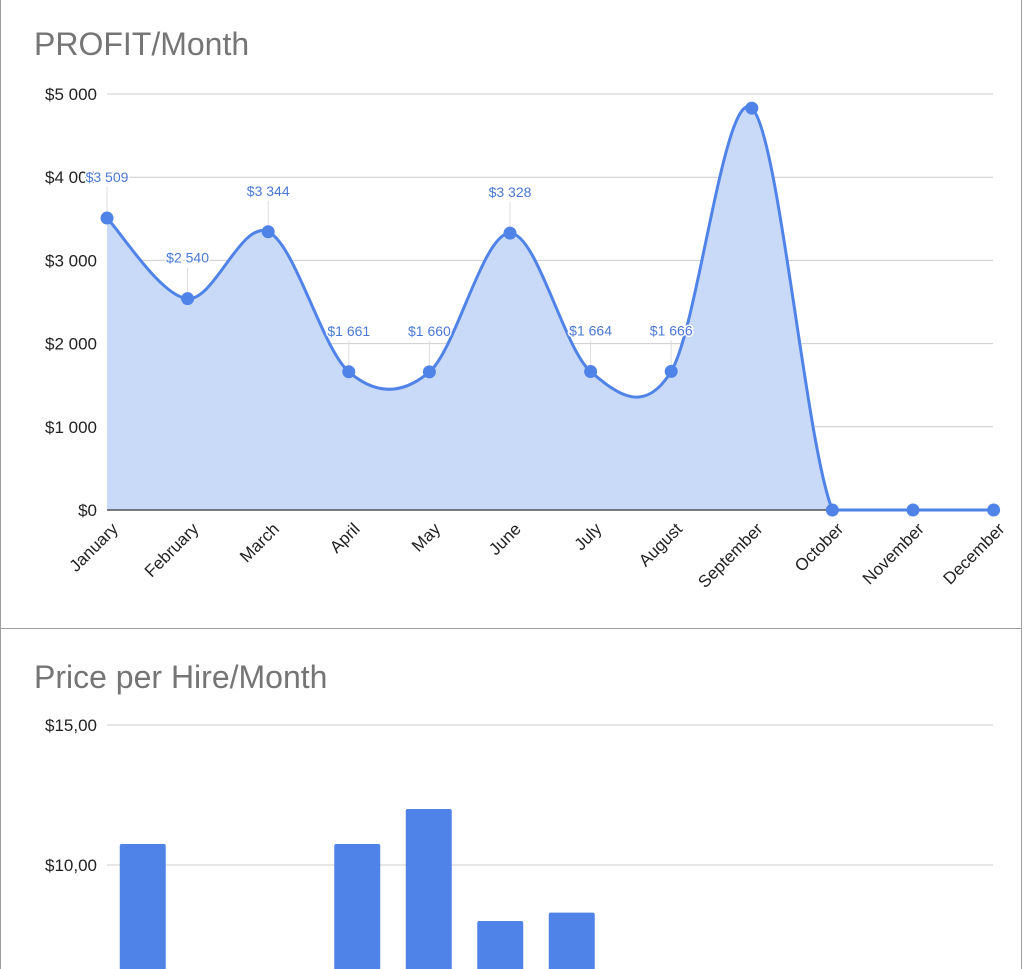  What do you see at coordinates (510, 192) in the screenshot?
I see `data-label: $3 328` at bounding box center [510, 192].